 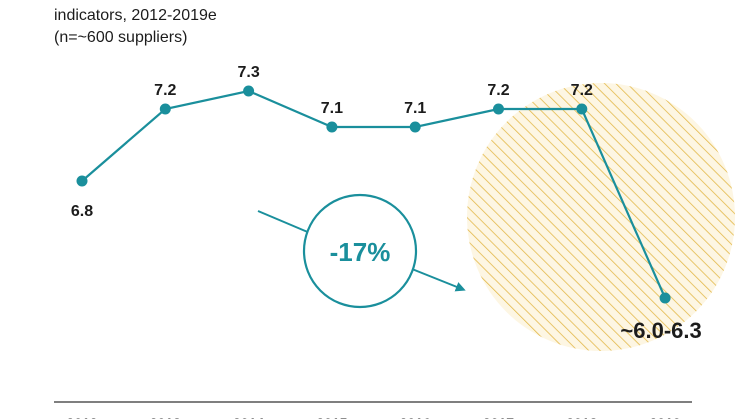 What do you see at coordinates (373, 417) in the screenshot?
I see `x-axis-ticks: 2012 2013 2014 2015 2016 2017 2018 2019` at bounding box center [373, 417].